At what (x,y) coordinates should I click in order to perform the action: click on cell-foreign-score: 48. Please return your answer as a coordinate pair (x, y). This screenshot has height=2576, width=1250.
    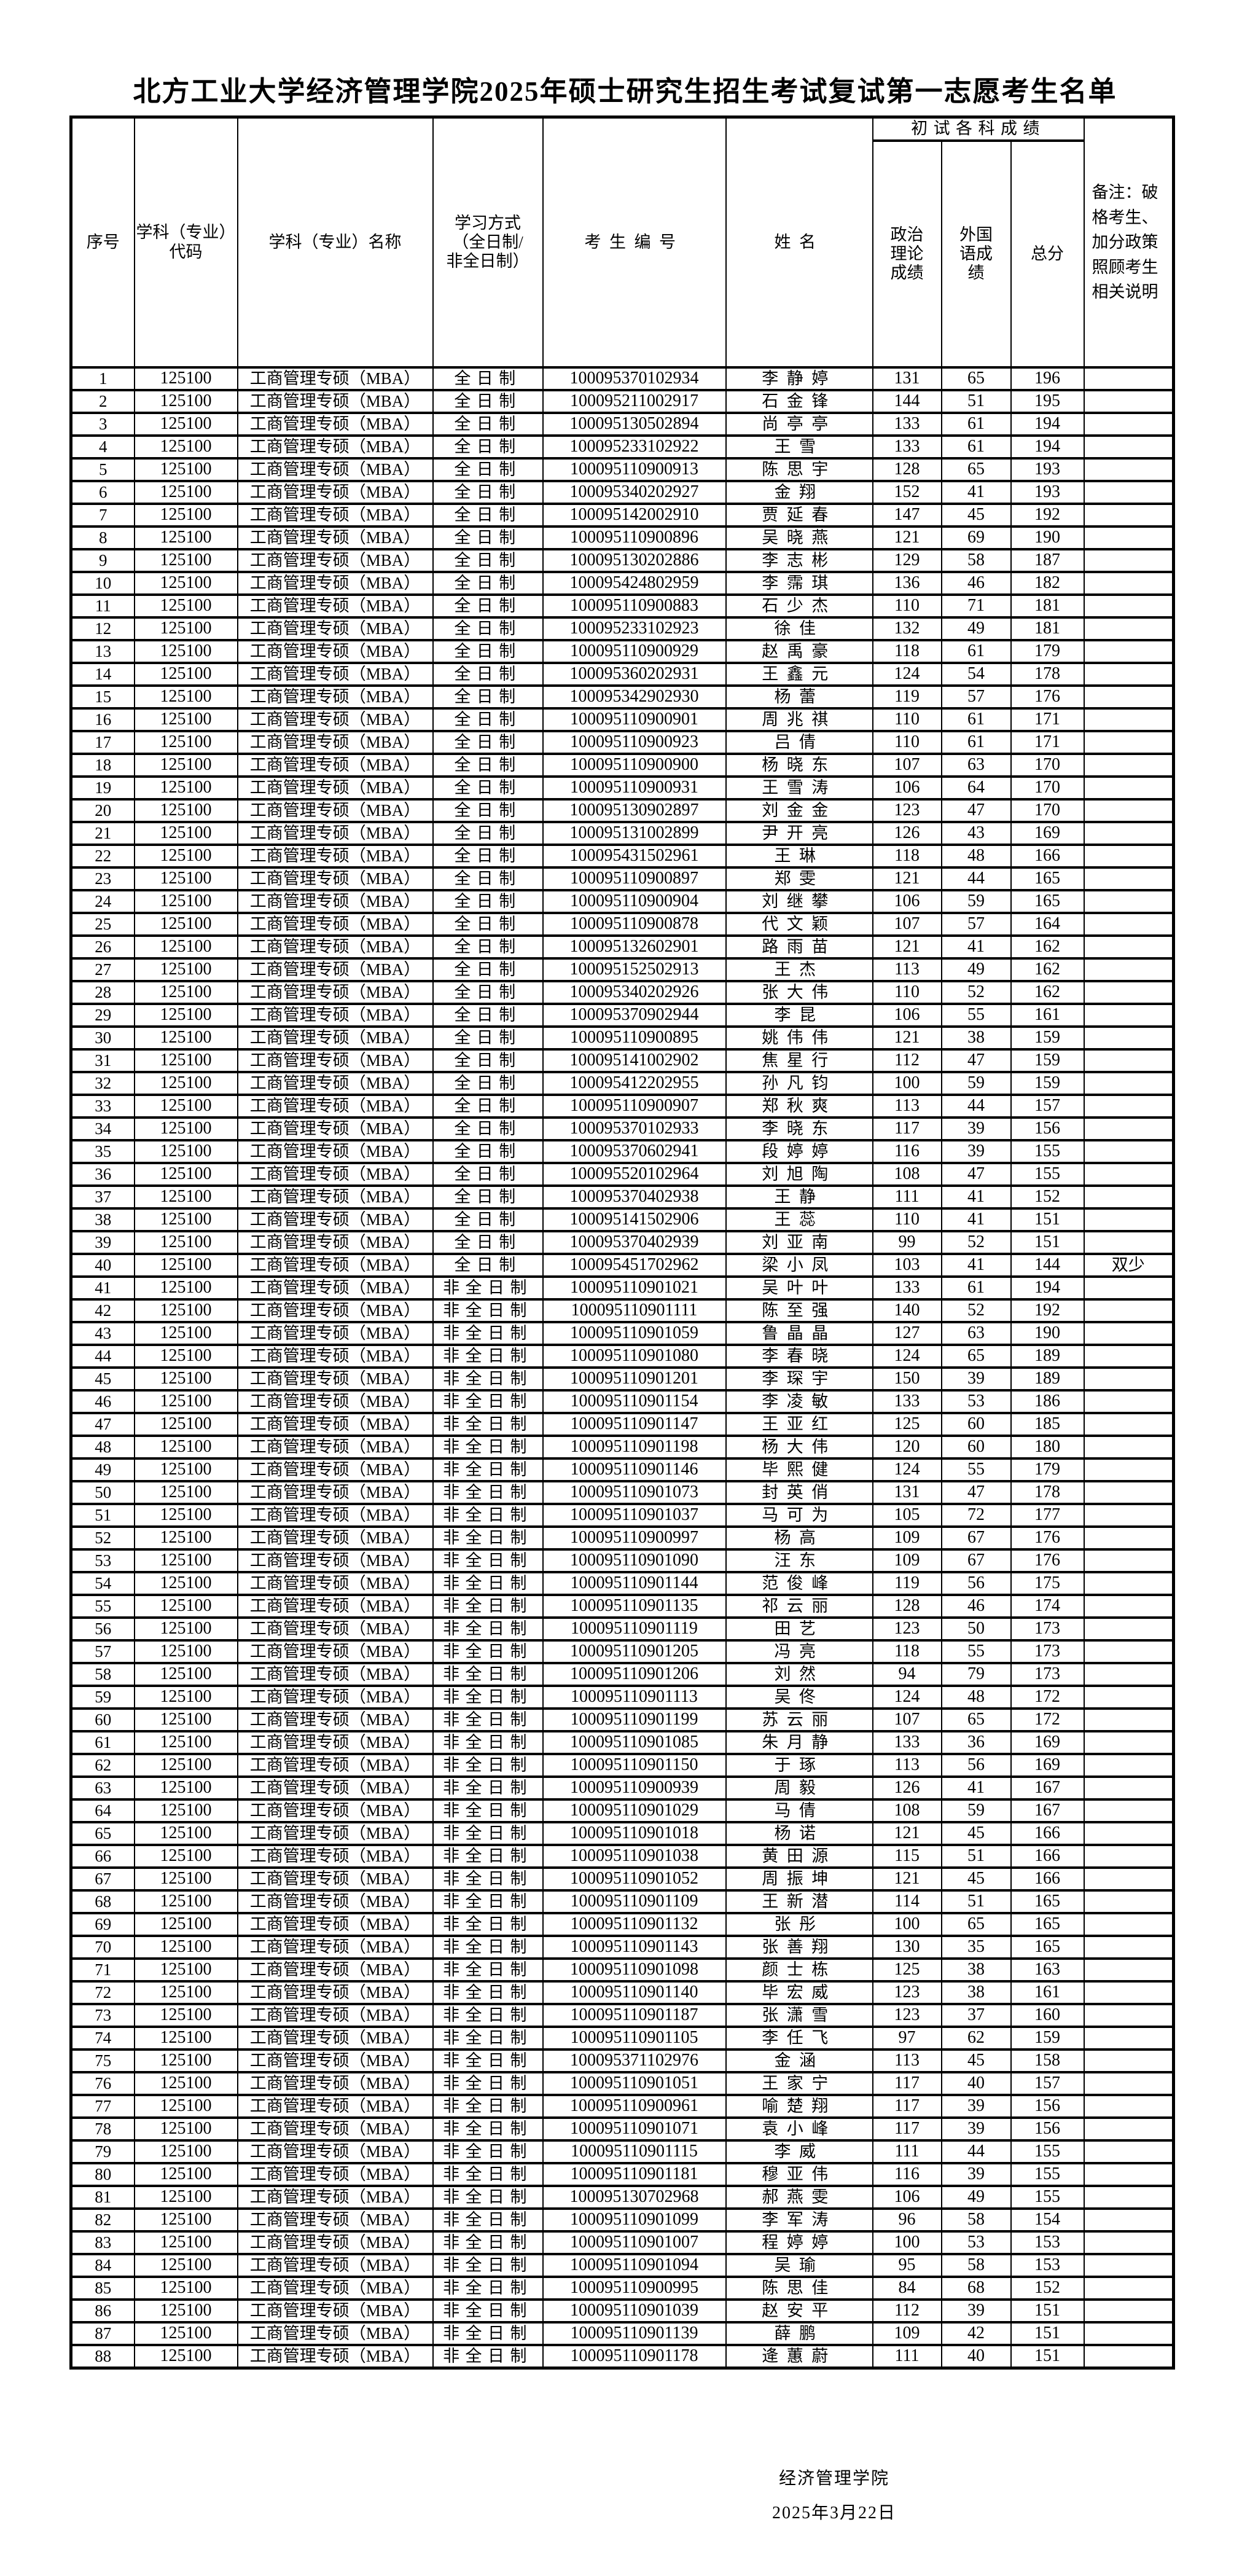
    Looking at the image, I should click on (976, 1697).